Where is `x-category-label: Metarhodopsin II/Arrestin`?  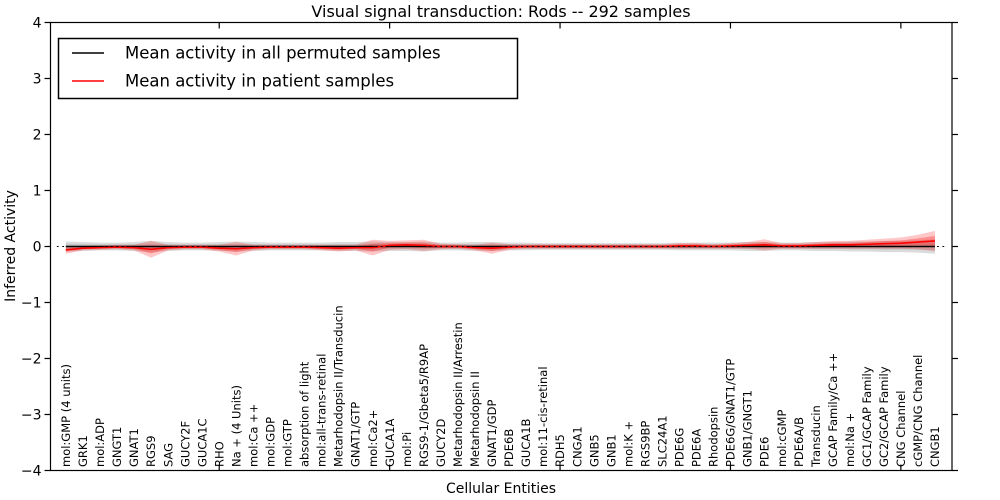 x-category-label: Metarhodopsin II/Arrestin is located at coordinates (458, 394).